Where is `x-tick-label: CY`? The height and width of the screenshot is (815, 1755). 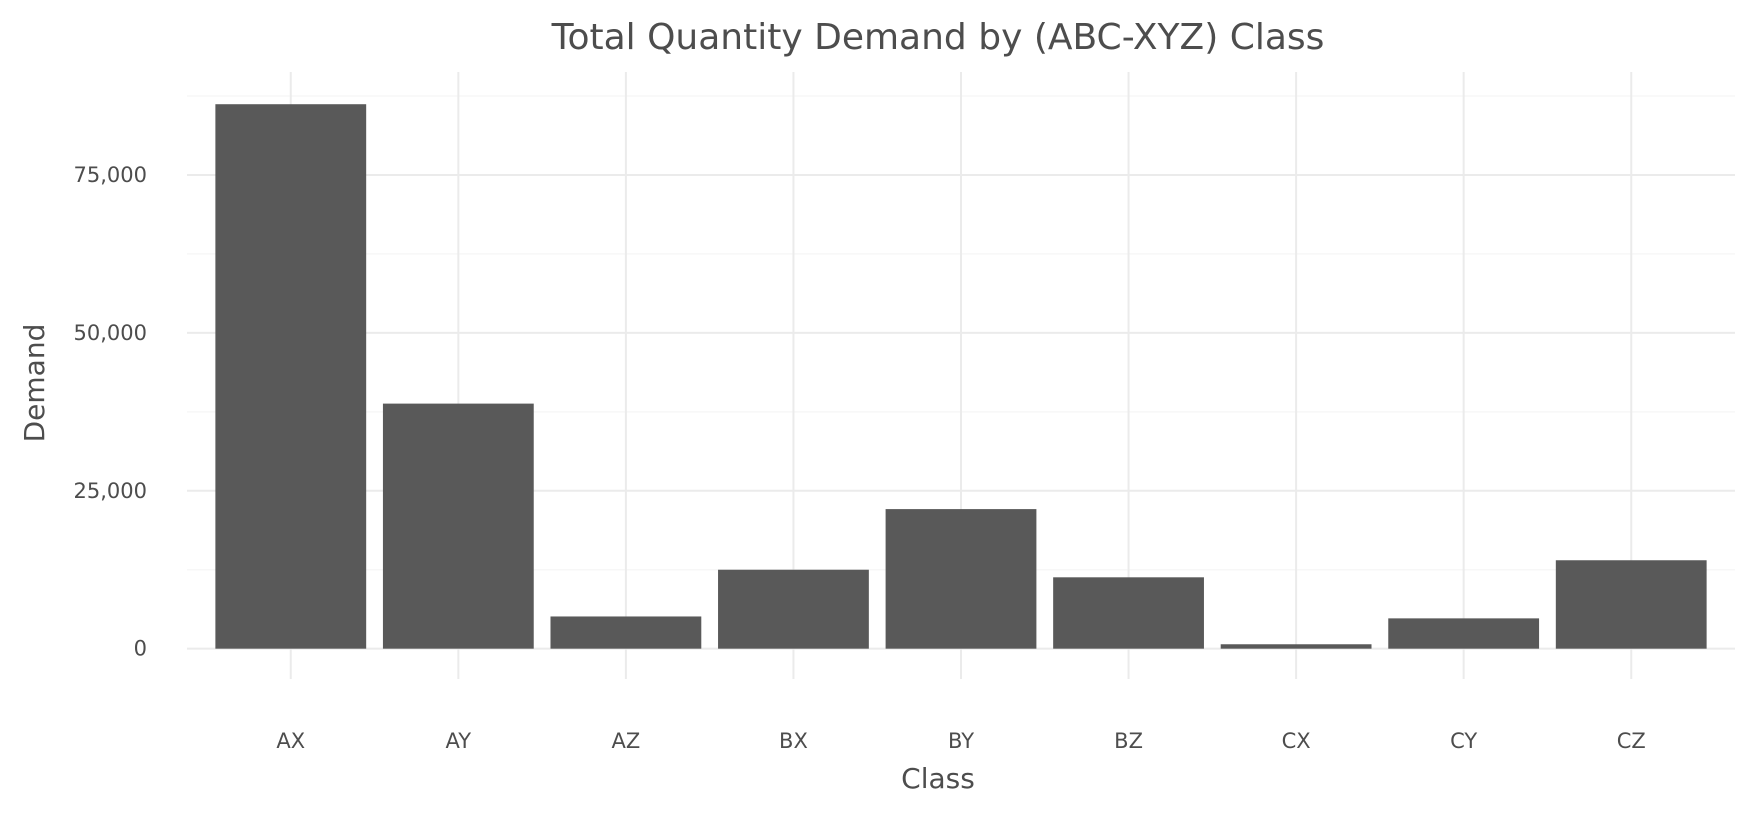
x-tick-label: CY is located at coordinates (1463, 741).